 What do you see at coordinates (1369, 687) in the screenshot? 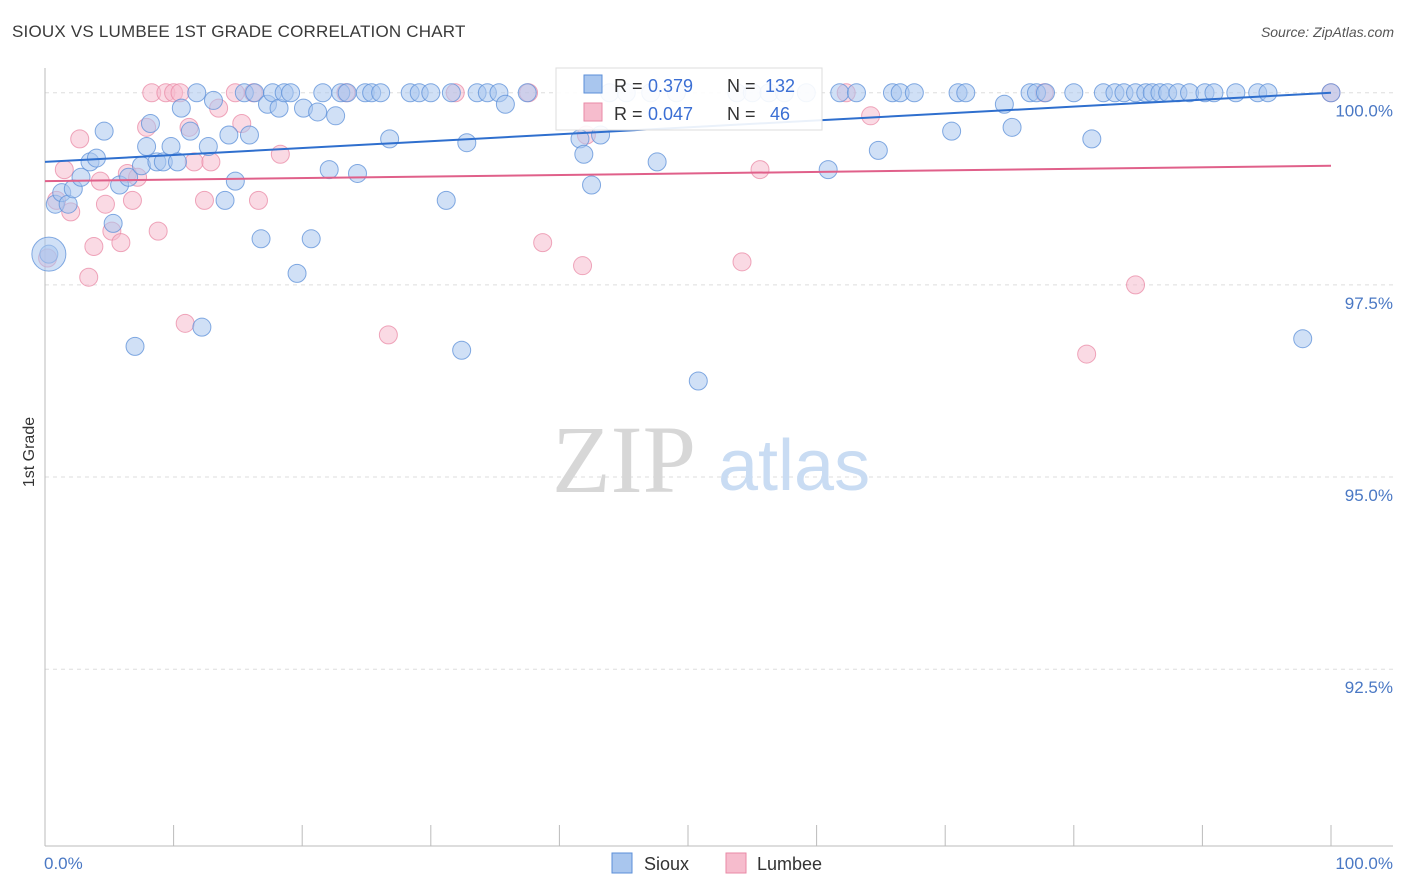
I see `y-tick-label: 92.5%` at bounding box center [1369, 687].